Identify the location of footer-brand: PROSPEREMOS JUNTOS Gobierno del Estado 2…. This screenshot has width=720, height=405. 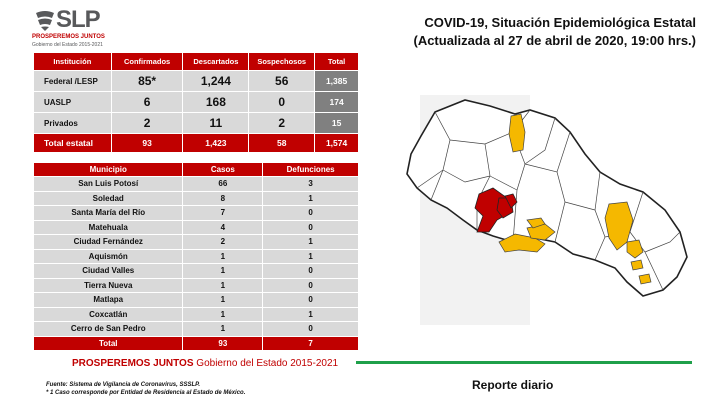
(205, 363).